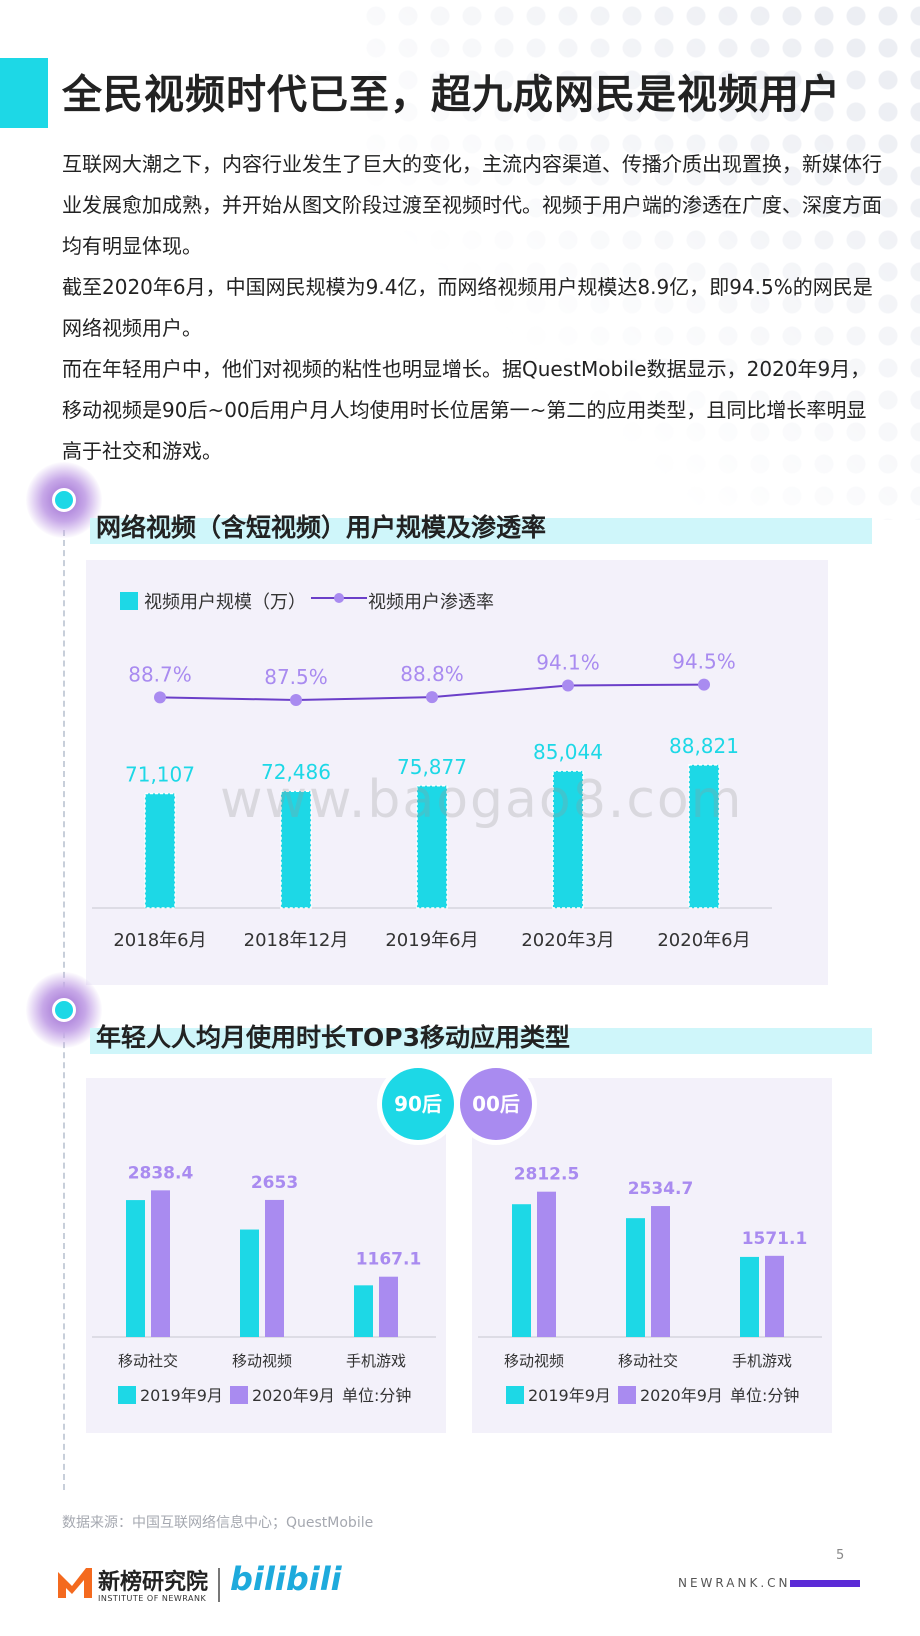 Image resolution: width=920 pixels, height=1636 pixels. What do you see at coordinates (153, 1582) in the screenshot?
I see `newrank-logo-name: 新榜研究院` at bounding box center [153, 1582].